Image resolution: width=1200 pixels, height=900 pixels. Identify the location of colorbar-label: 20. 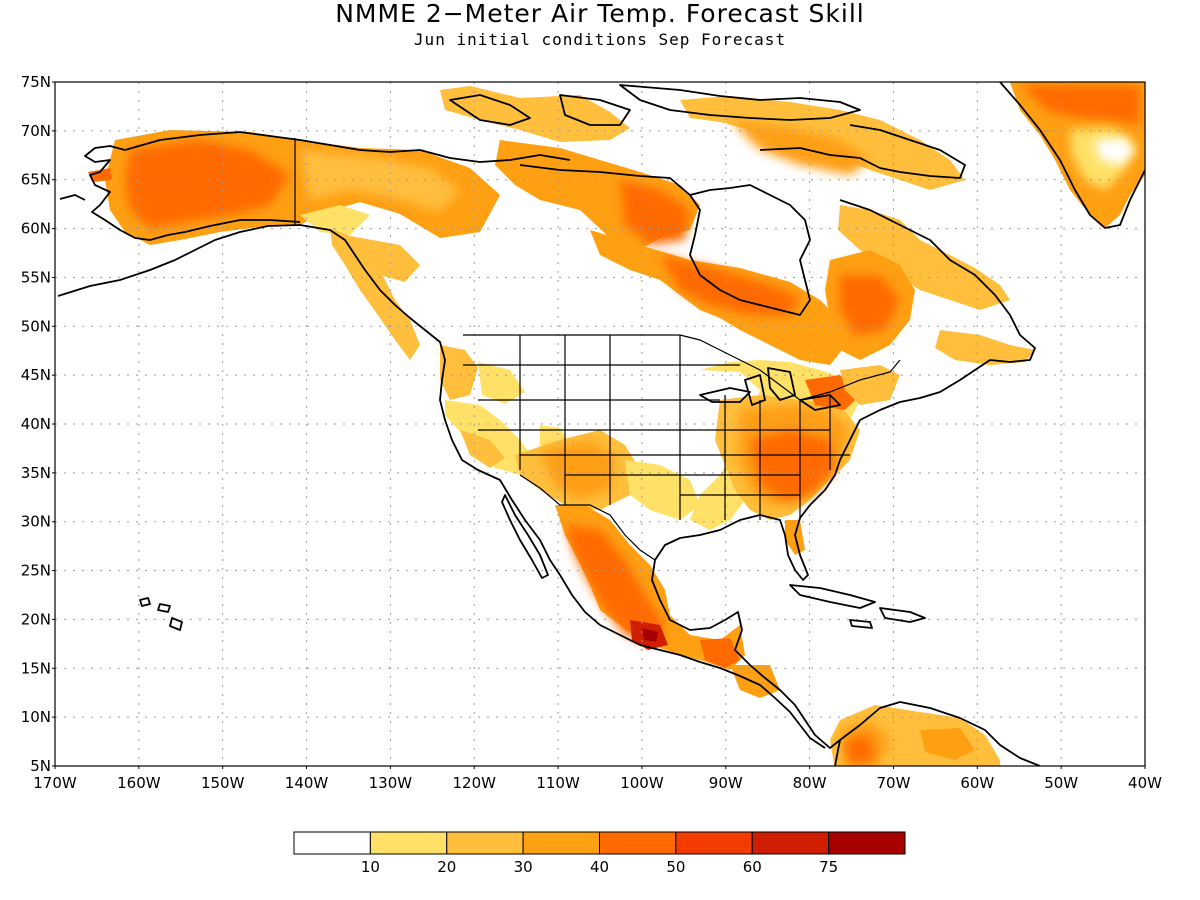
(446, 867).